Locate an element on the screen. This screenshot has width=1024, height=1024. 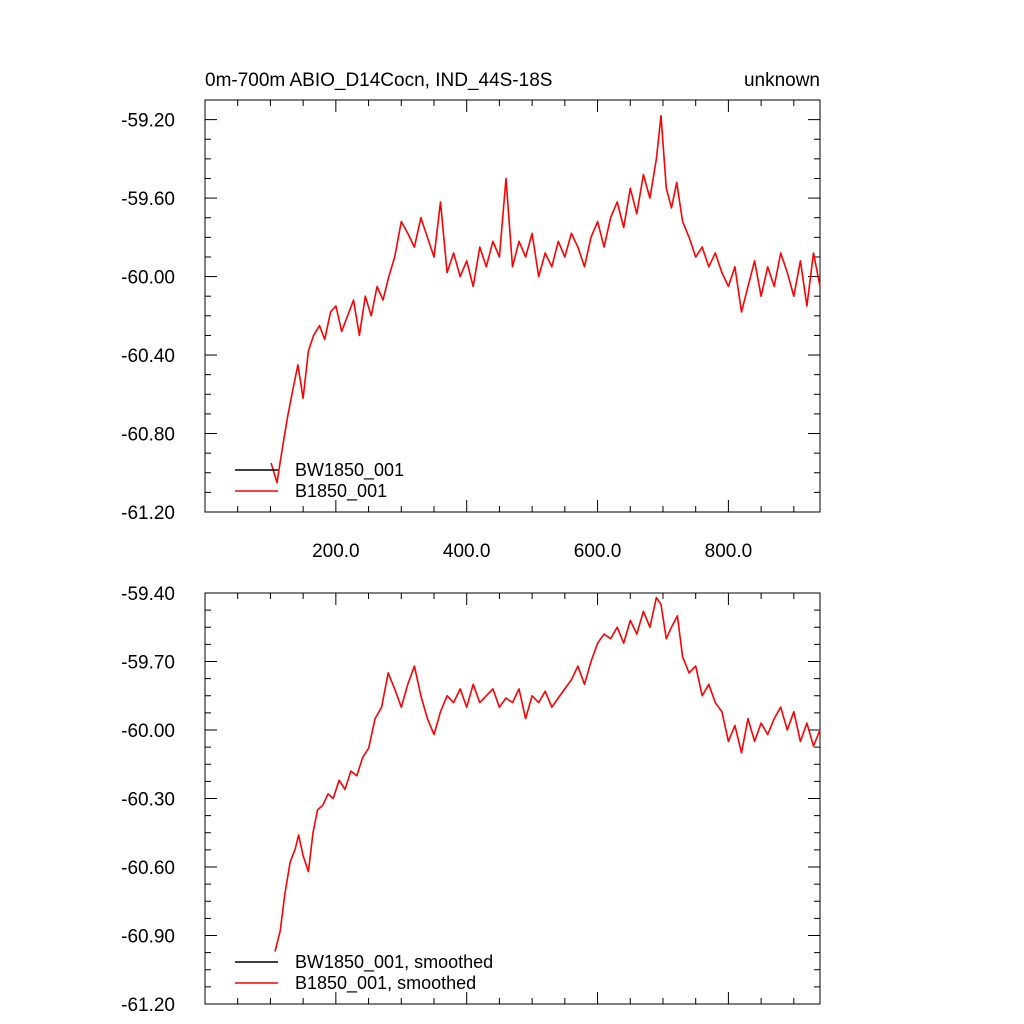
x-tick-label: 400.0 is located at coordinates (467, 551).